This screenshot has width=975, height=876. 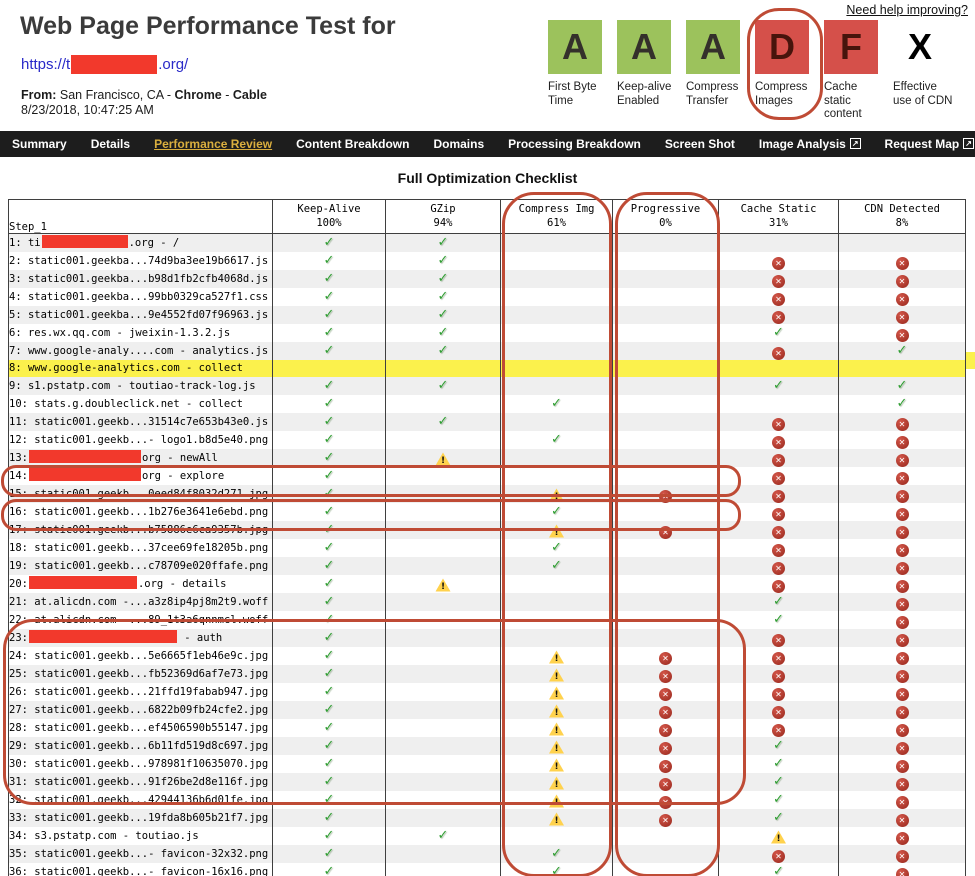 What do you see at coordinates (141, 386) in the screenshot?
I see `request-label: 9: s1.pstatp.com - toutiao-track-log.js` at bounding box center [141, 386].